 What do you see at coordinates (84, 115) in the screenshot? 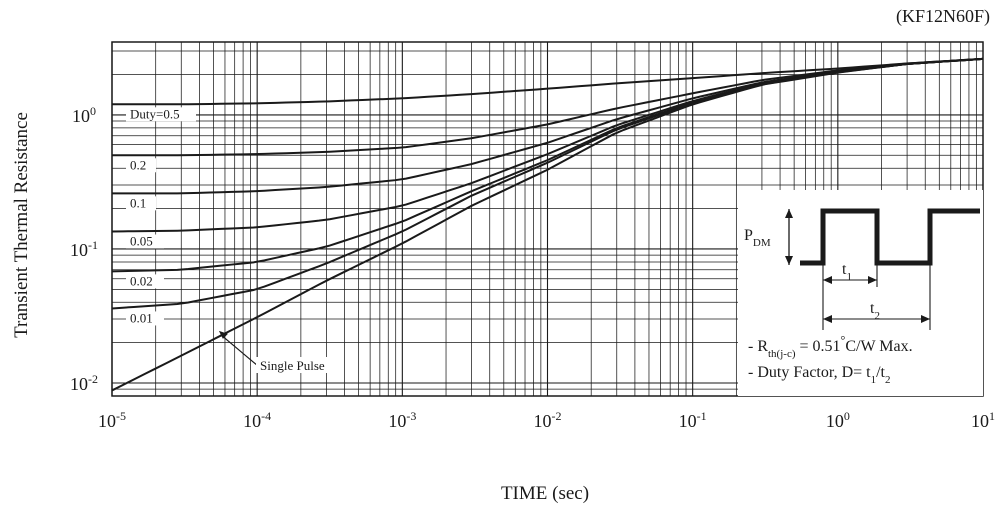
I see `y-tick-label: 10⁰` at bounding box center [84, 115].